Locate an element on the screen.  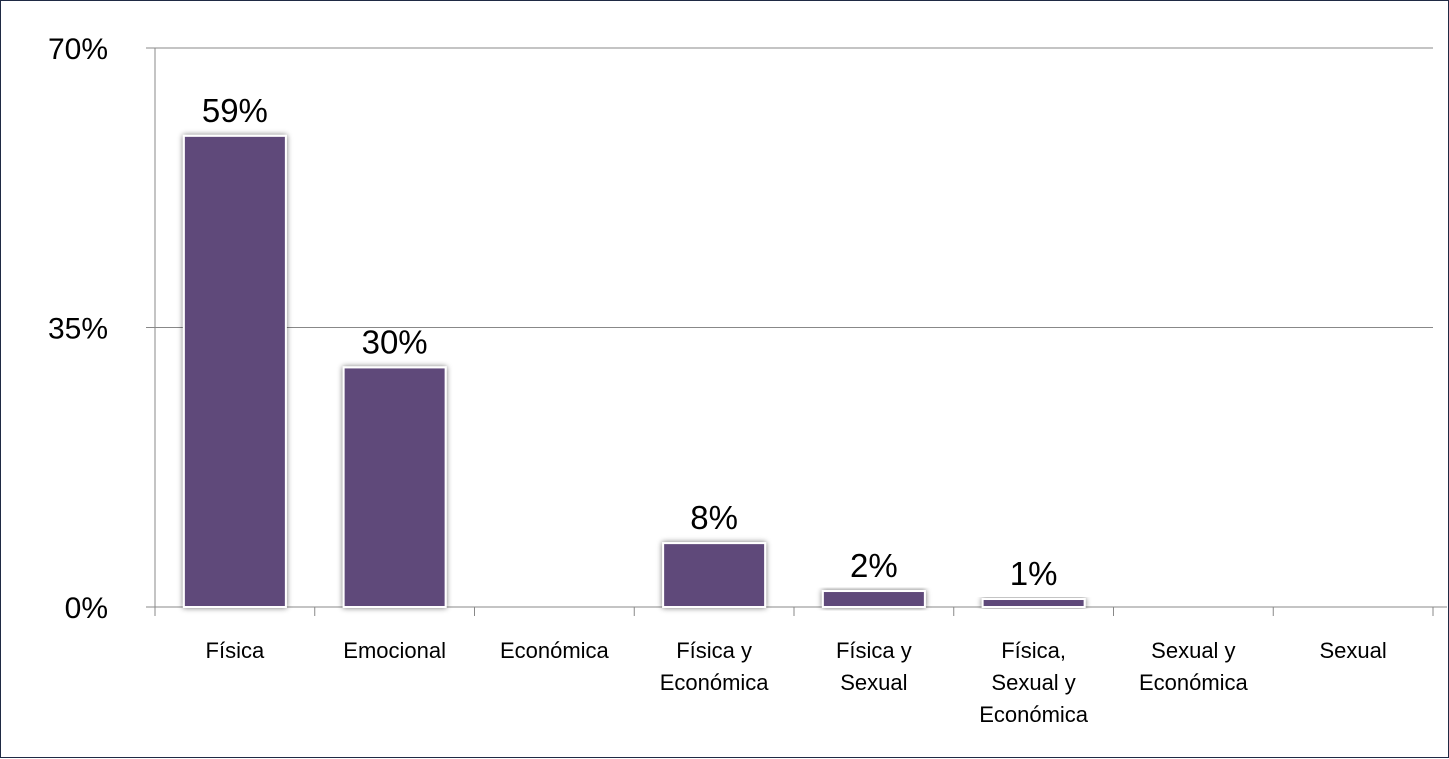
category-label: Física is located at coordinates (235, 650).